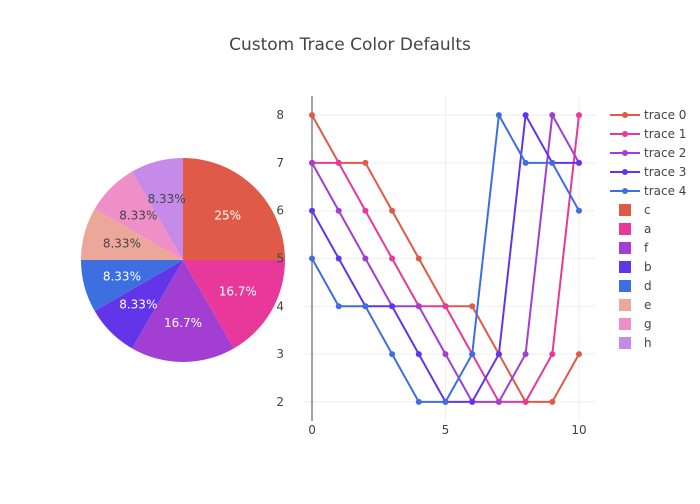 This screenshot has height=504, width=700. Describe the element at coordinates (648, 267) in the screenshot. I see `legend-item-label: b` at that location.